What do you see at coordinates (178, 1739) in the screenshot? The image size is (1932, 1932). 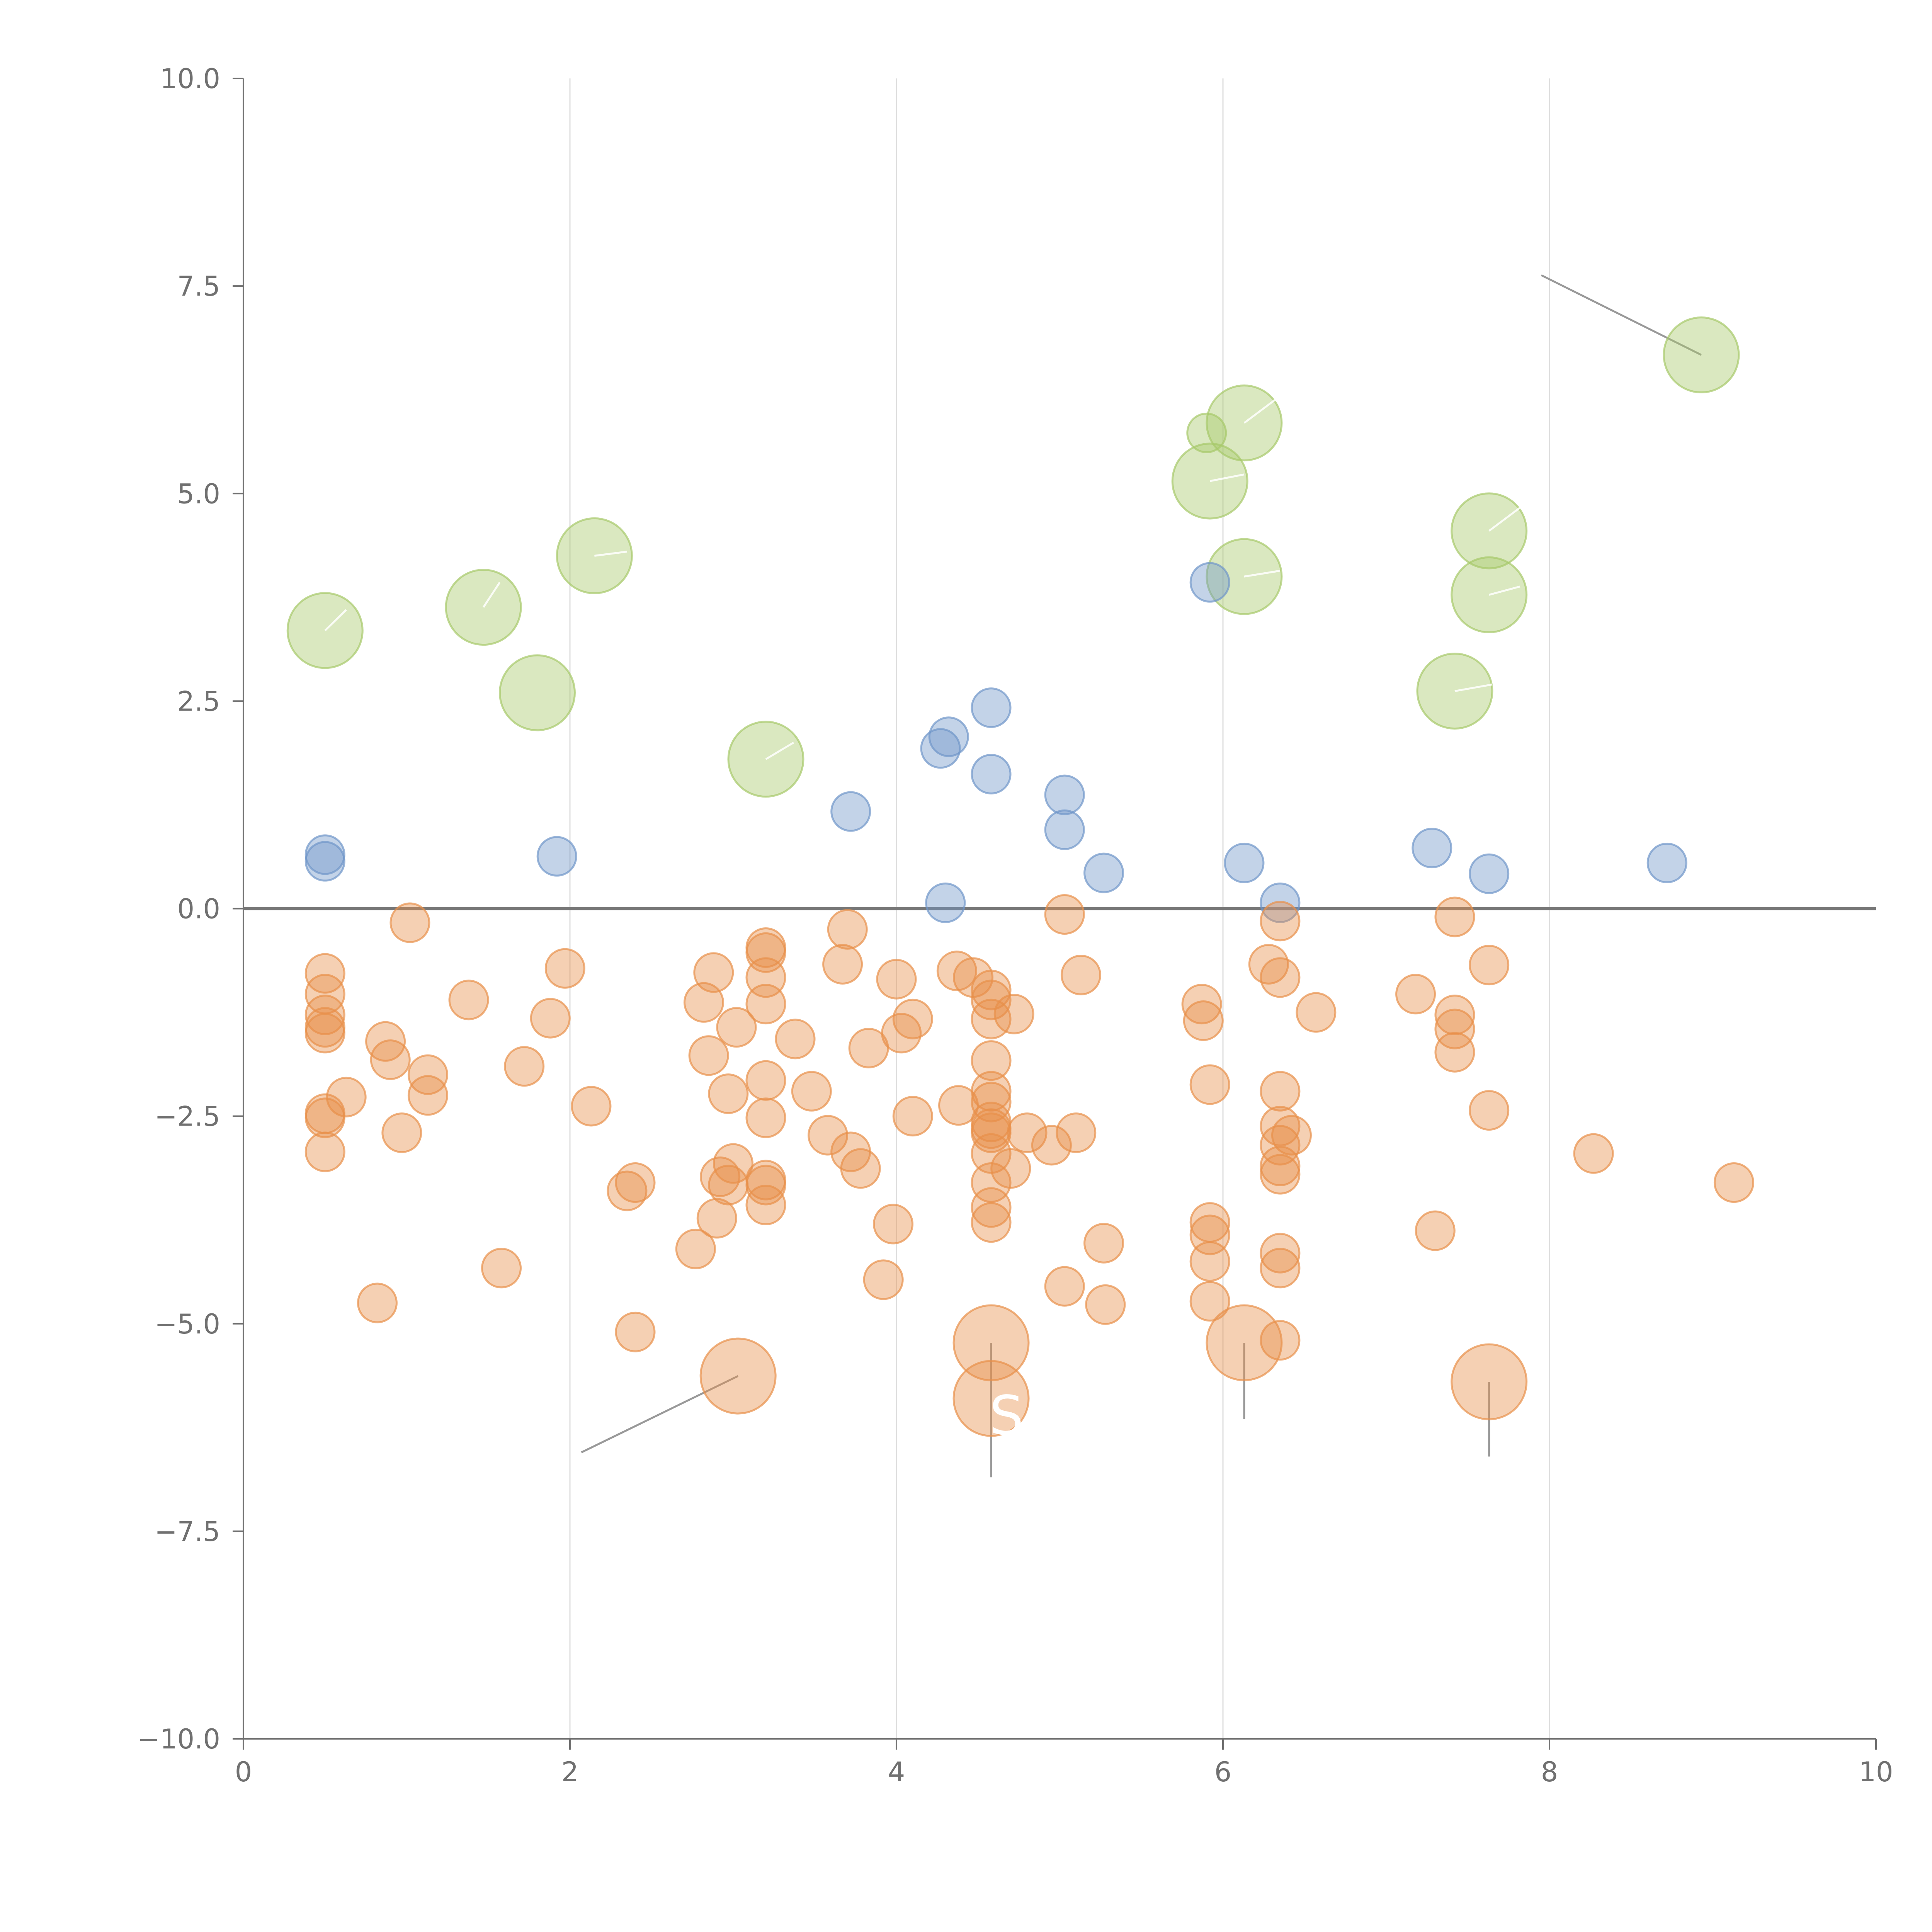 I see `y-tick-label: −10.0` at bounding box center [178, 1739].